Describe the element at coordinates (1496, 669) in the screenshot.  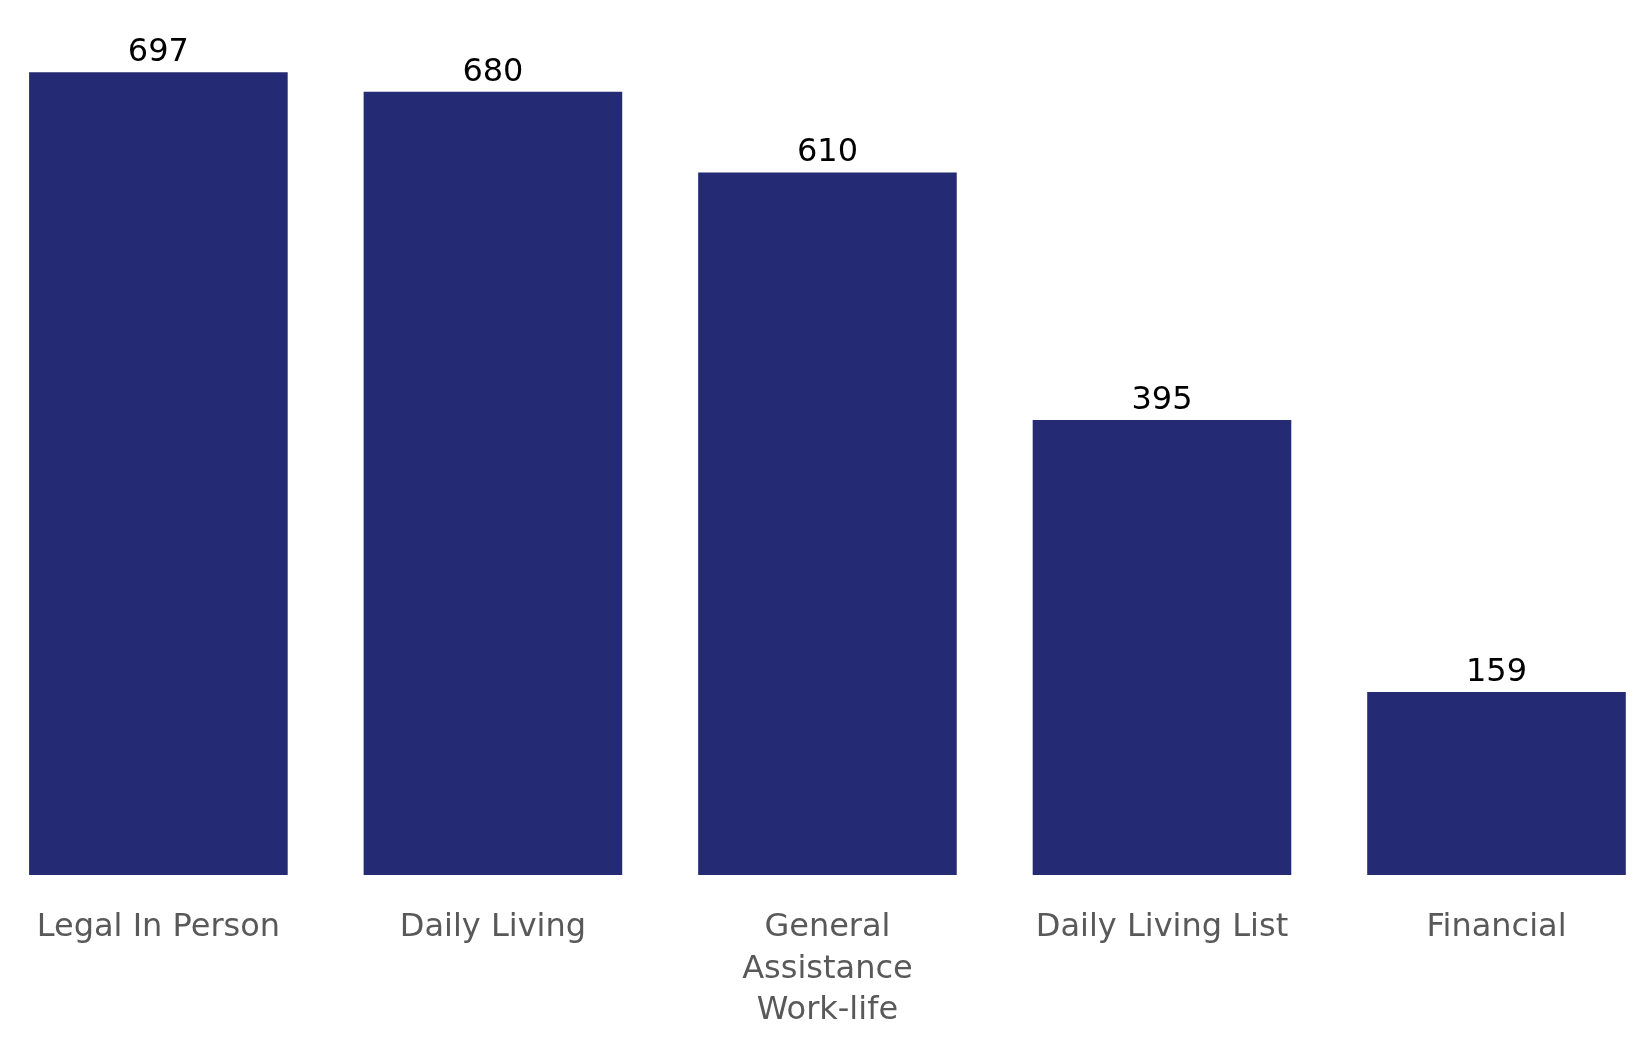
I see `data-label: 159` at that location.